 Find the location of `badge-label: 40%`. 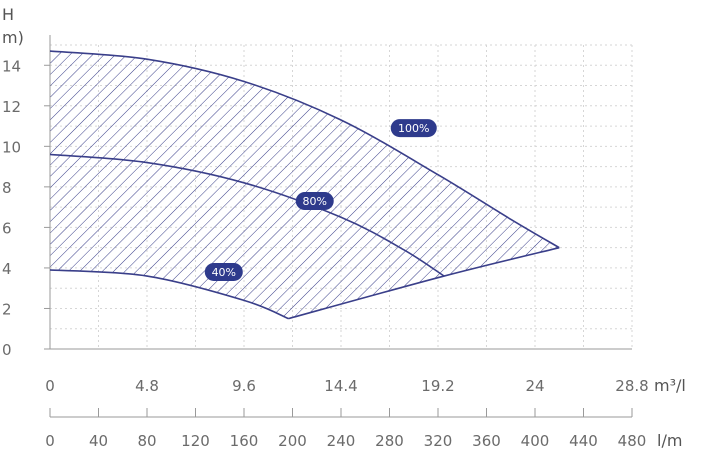

badge-label: 40% is located at coordinates (224, 272).